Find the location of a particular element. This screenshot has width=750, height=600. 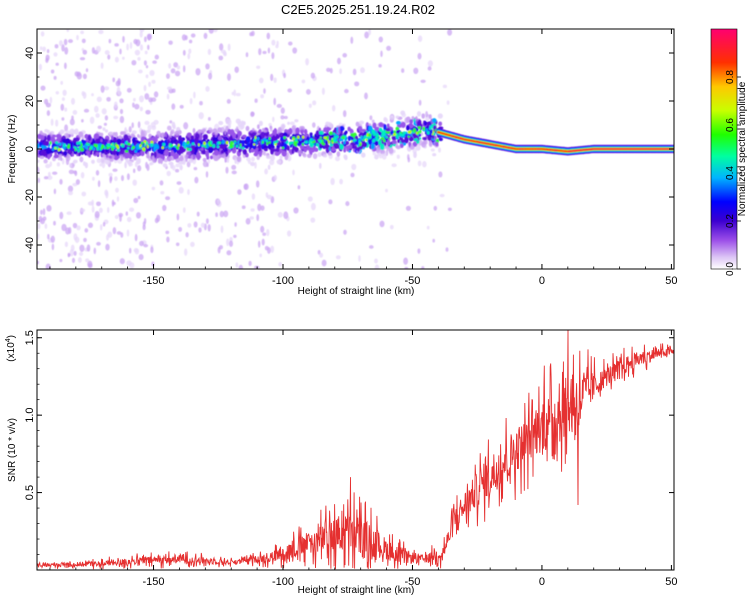

spectrogram-x-tick-label: -100 is located at coordinates (283, 281).